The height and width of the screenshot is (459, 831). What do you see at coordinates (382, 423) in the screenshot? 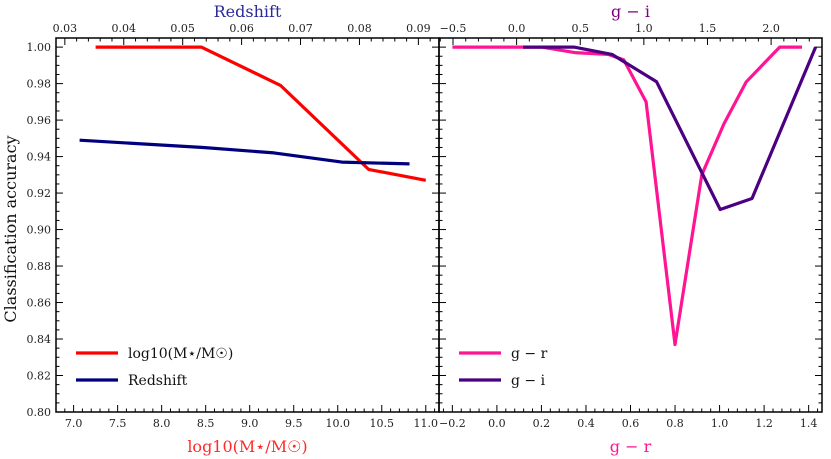
I see `x-bottom-tick-label: 10.5` at bounding box center [382, 423].